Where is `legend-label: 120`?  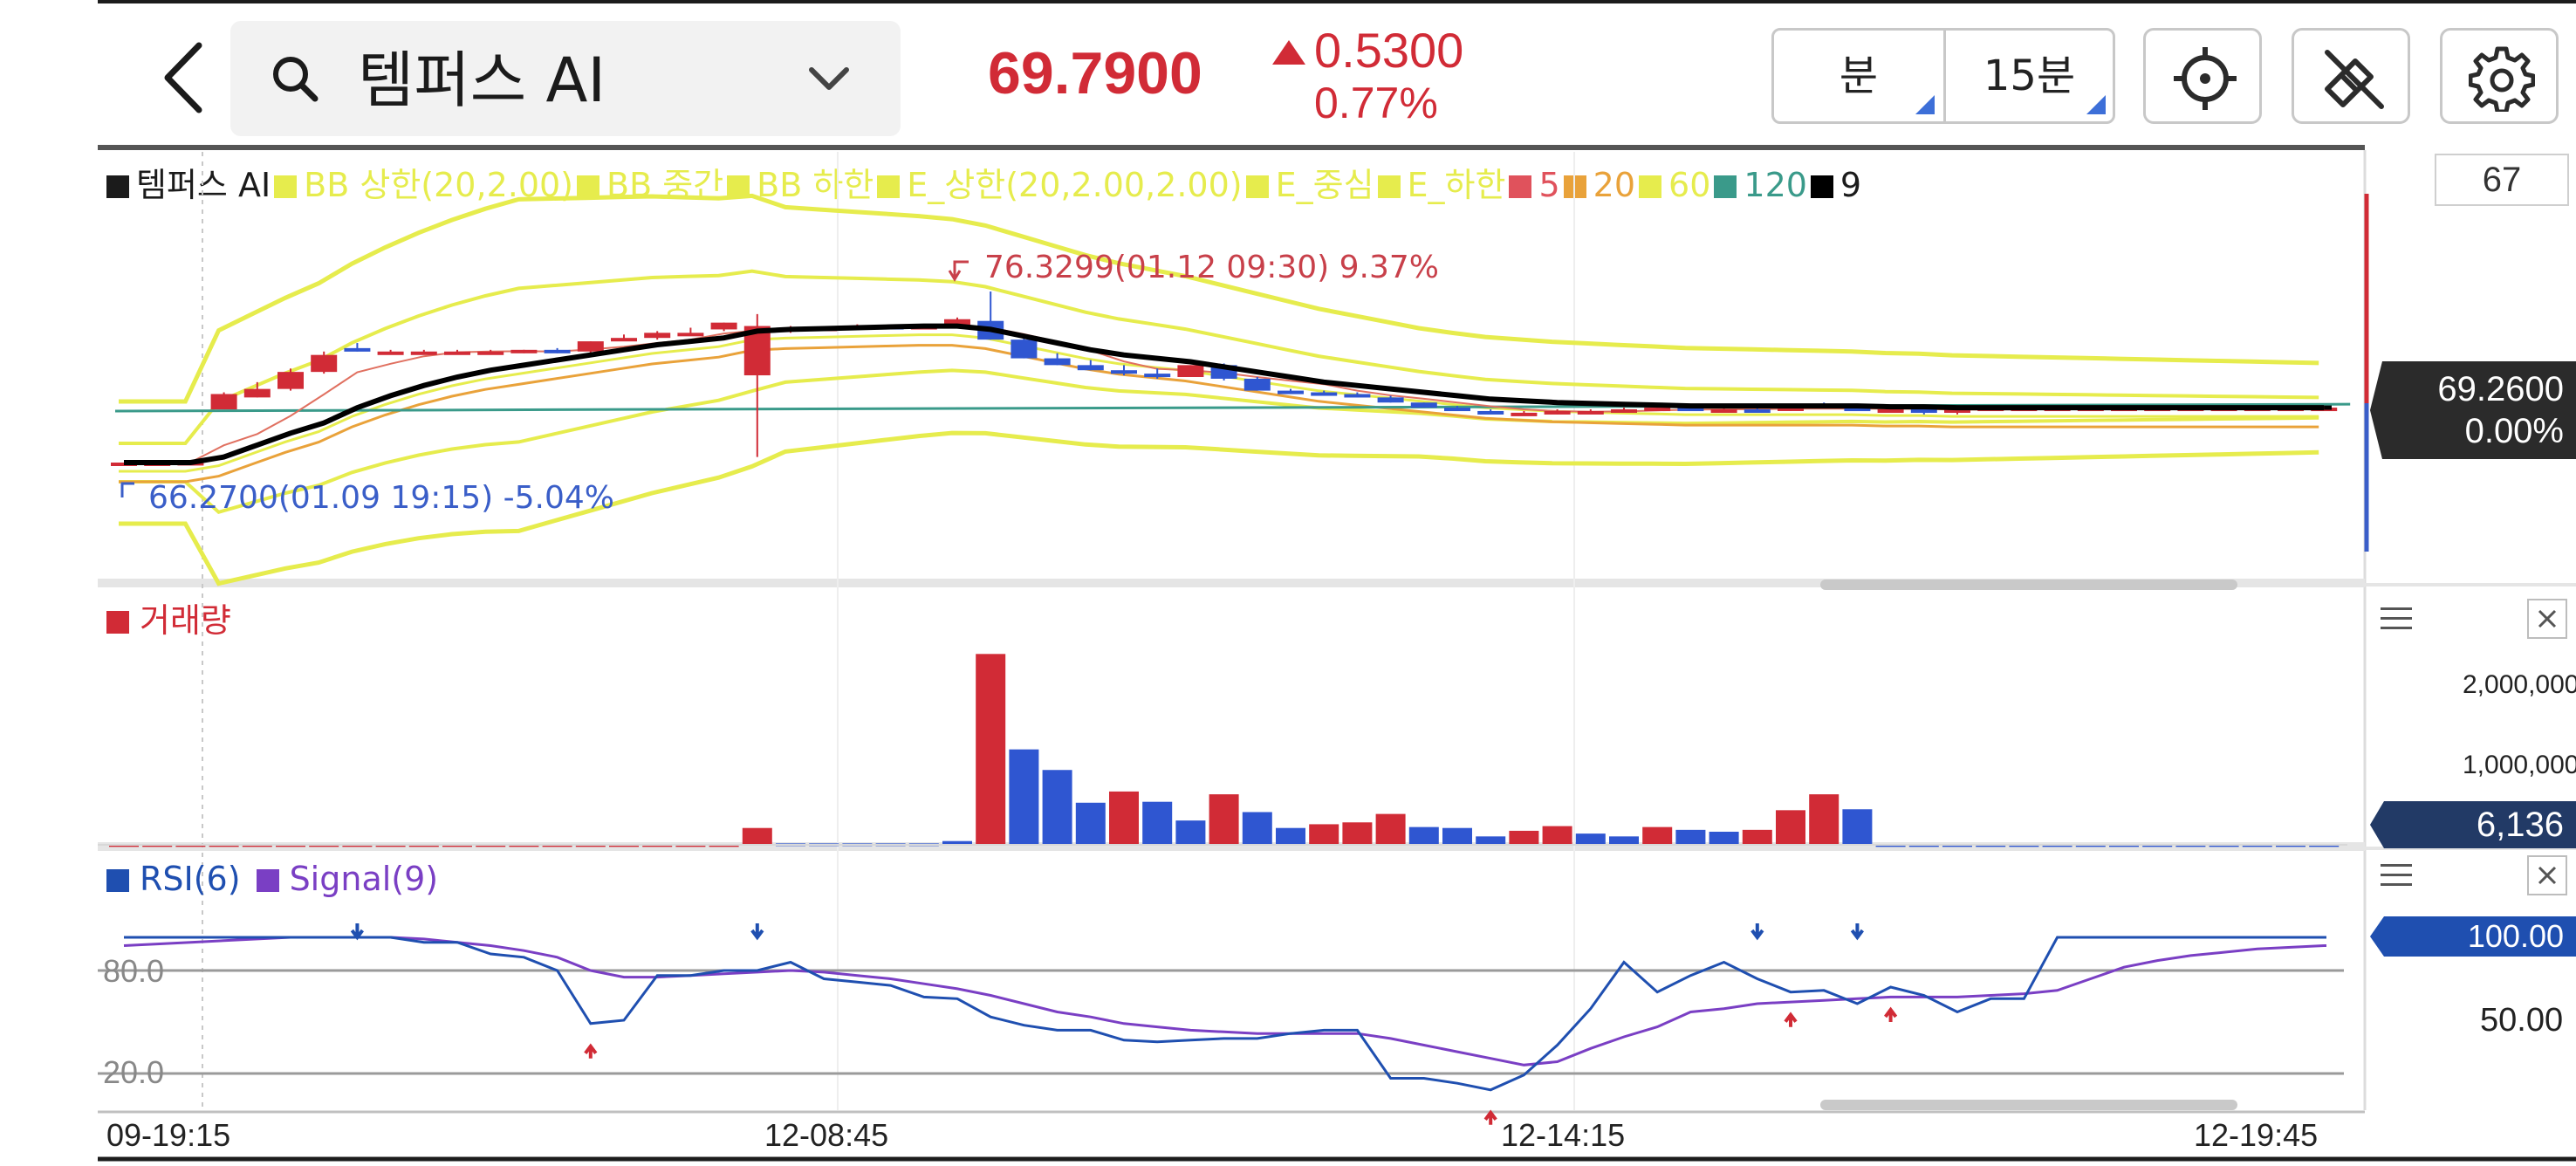 legend-label: 120 is located at coordinates (1775, 185).